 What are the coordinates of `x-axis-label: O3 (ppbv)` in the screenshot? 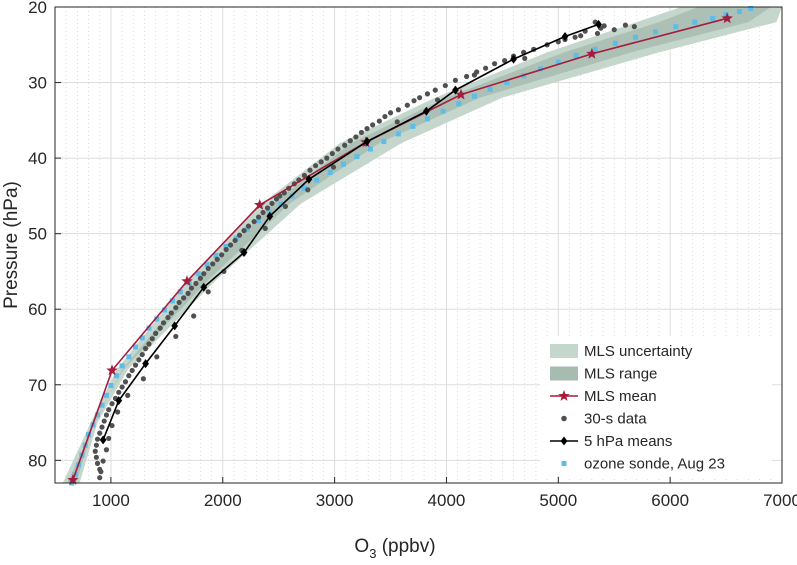 It's located at (394, 548).